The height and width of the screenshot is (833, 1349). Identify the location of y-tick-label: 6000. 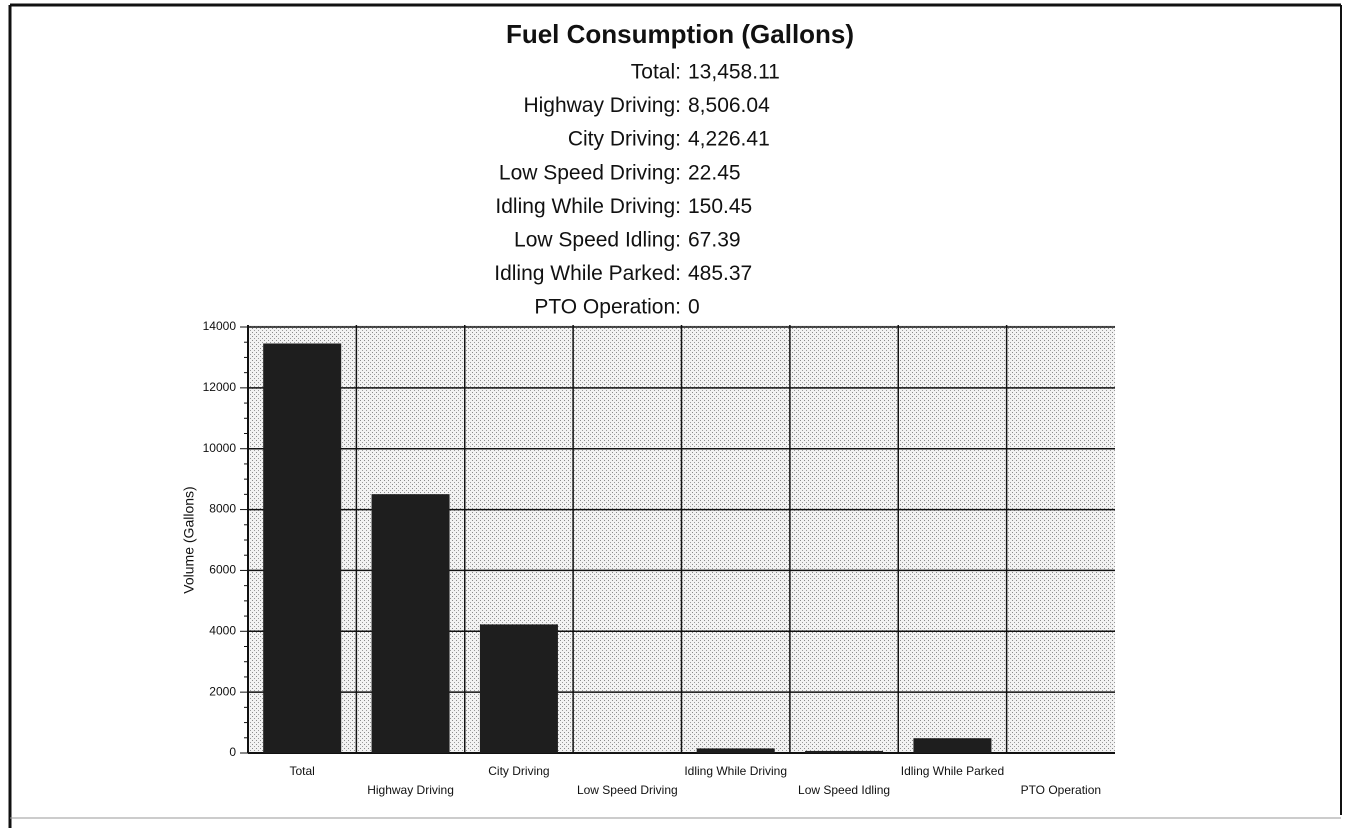
(222, 570).